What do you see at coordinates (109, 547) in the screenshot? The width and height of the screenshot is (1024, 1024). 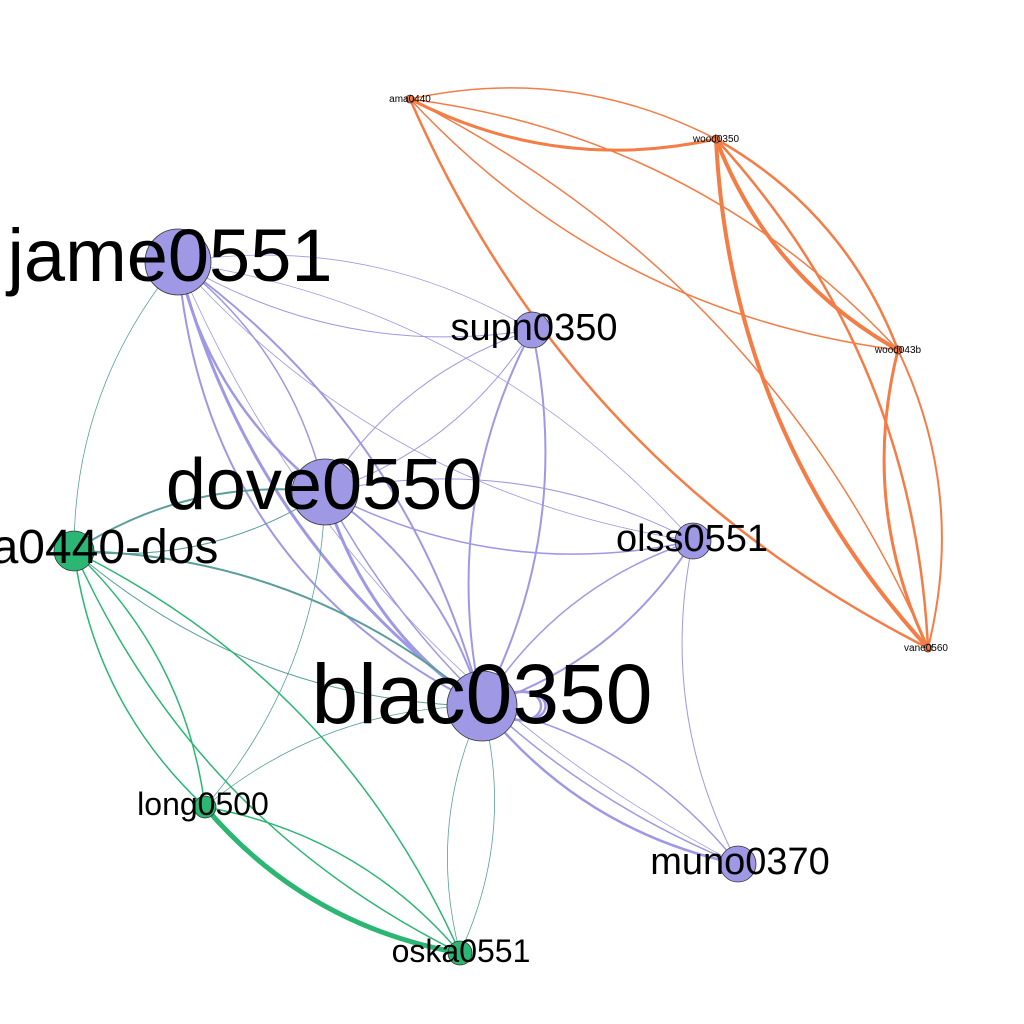 I see `node-label-a0440-dos: a0440-dos` at bounding box center [109, 547].